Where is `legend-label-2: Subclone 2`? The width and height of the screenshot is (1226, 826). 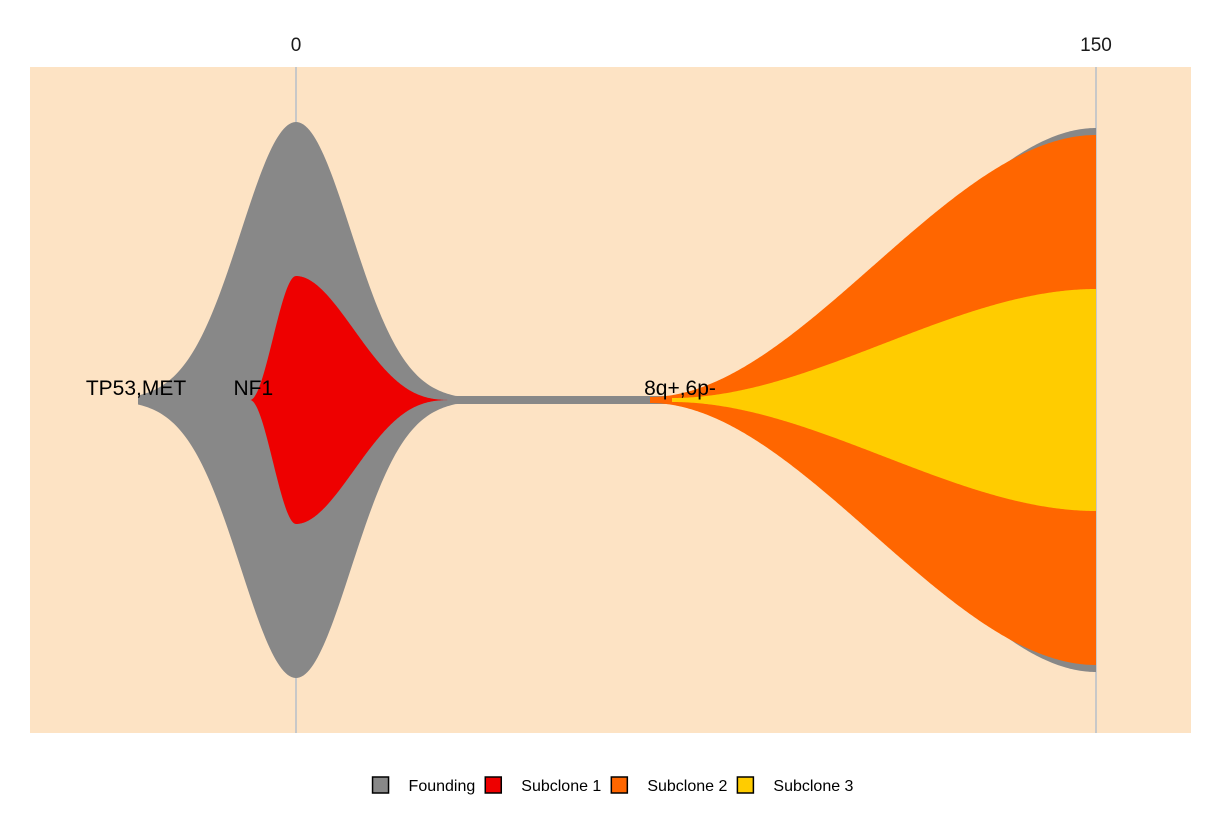 legend-label-2: Subclone 2 is located at coordinates (687, 786).